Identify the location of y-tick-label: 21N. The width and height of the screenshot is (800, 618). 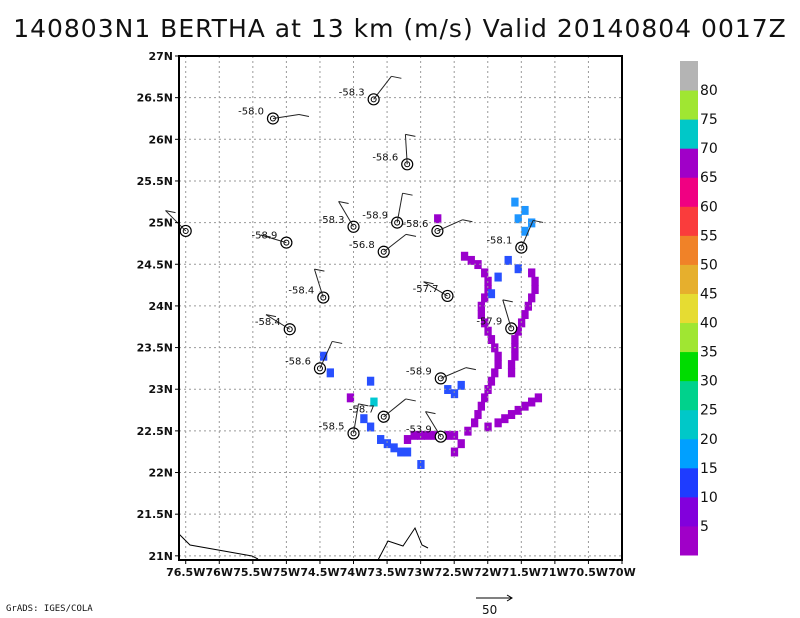
(160, 556).